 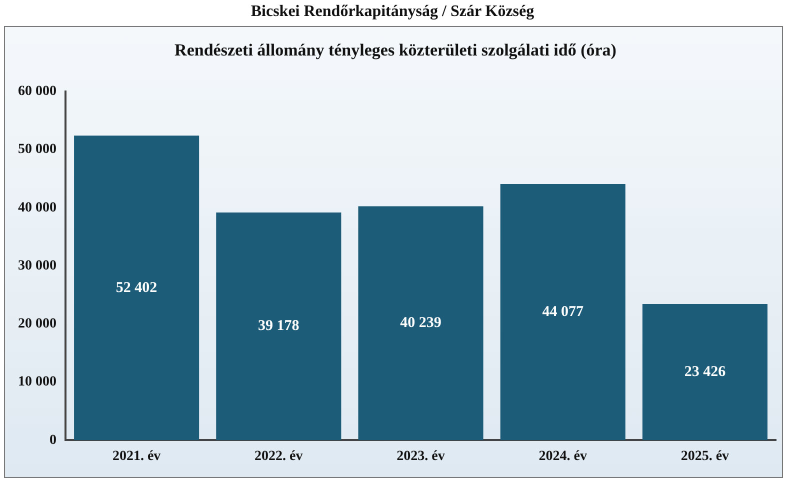 What do you see at coordinates (37, 92) in the screenshot?
I see `y-tick-label: 60 000` at bounding box center [37, 92].